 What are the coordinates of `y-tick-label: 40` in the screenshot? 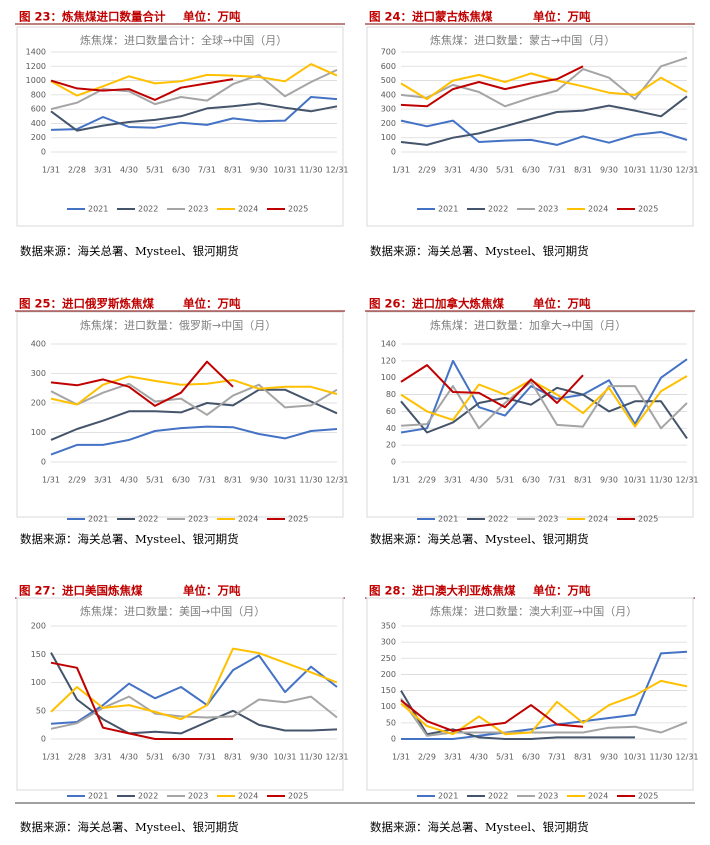 It's located at (391, 428).